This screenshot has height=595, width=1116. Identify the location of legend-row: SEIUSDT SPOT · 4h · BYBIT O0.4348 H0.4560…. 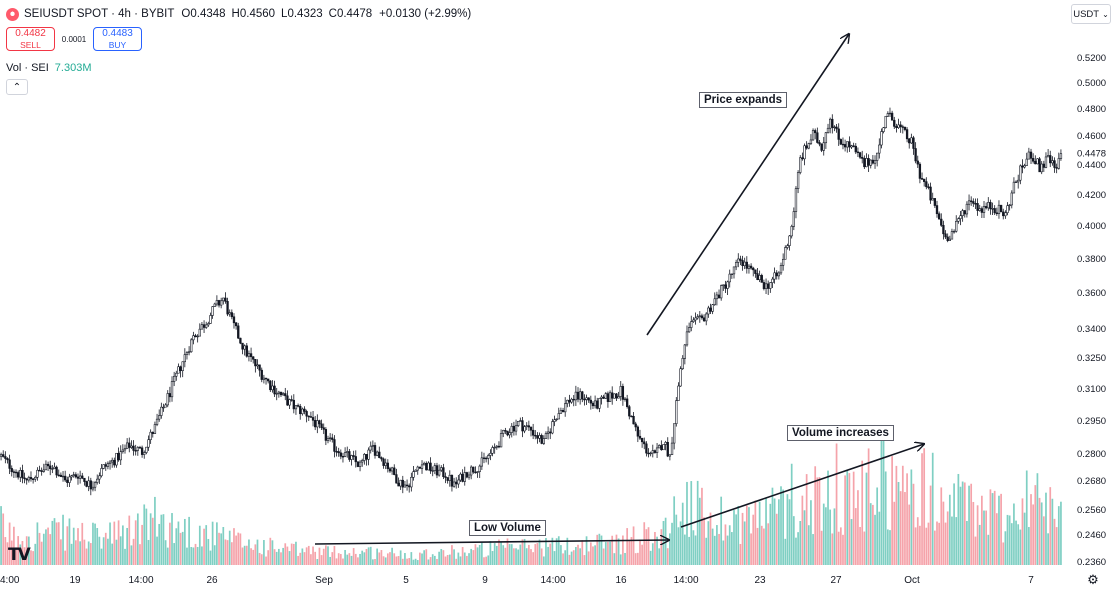
(238, 14).